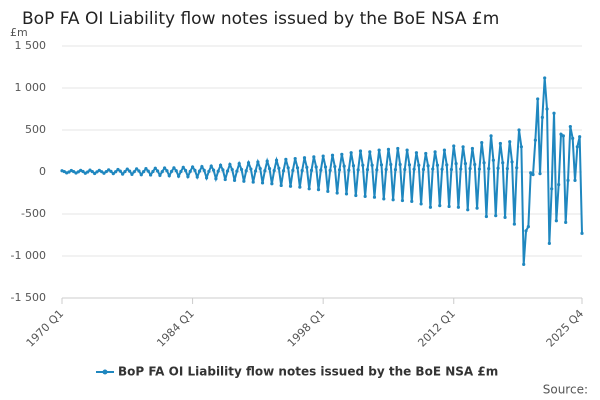  I want to click on x-tick-label: 2025 Q4, so click(565, 328).